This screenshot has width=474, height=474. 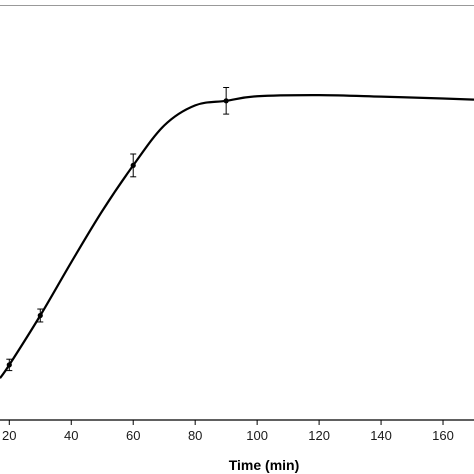 What do you see at coordinates (9, 435) in the screenshot?
I see `x-tick-label: 20` at bounding box center [9, 435].